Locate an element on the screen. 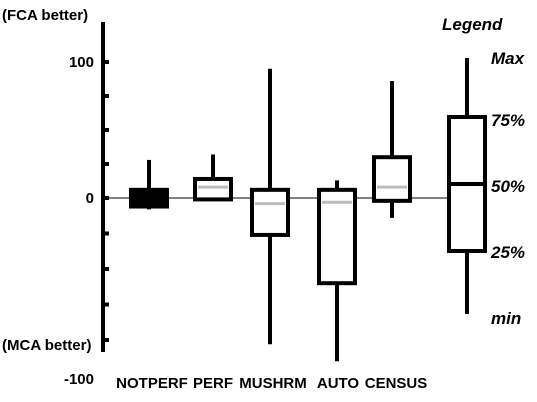 The height and width of the screenshot is (402, 537). legend-label-q3: 75% is located at coordinates (508, 120).